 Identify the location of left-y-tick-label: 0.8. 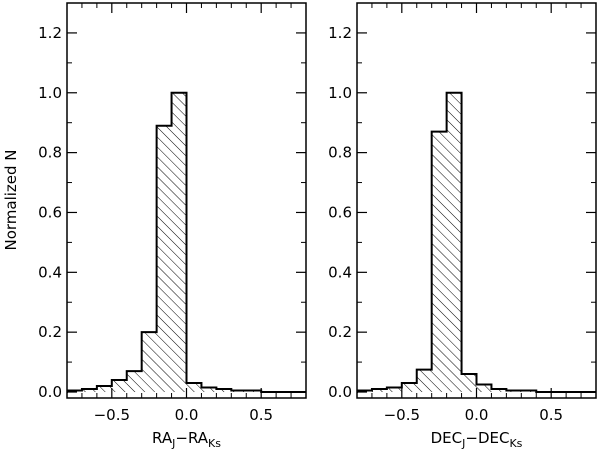
(50, 153).